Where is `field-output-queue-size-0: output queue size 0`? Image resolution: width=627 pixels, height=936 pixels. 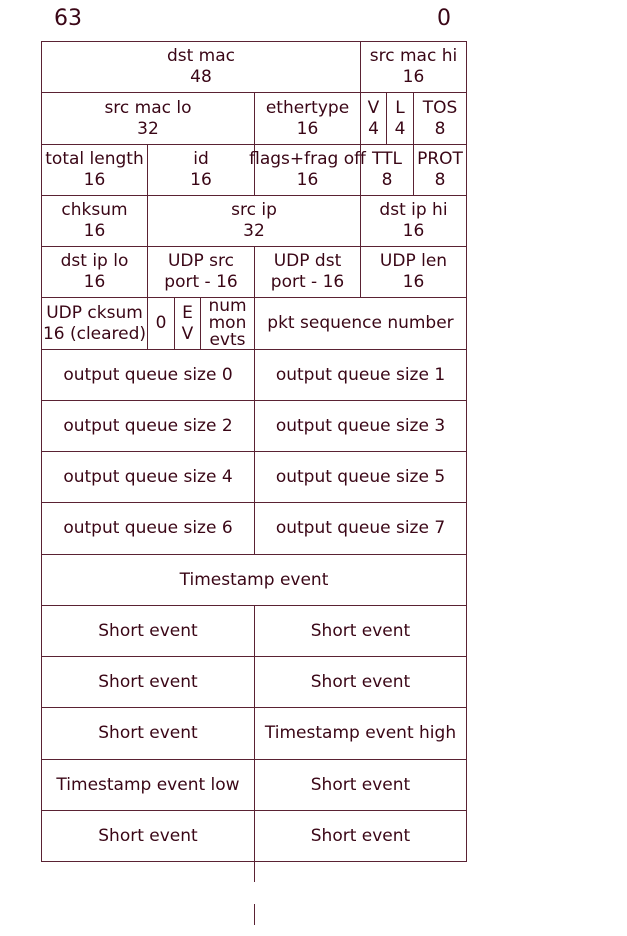
field-output-queue-size-0: output queue size 0 is located at coordinates (148, 375).